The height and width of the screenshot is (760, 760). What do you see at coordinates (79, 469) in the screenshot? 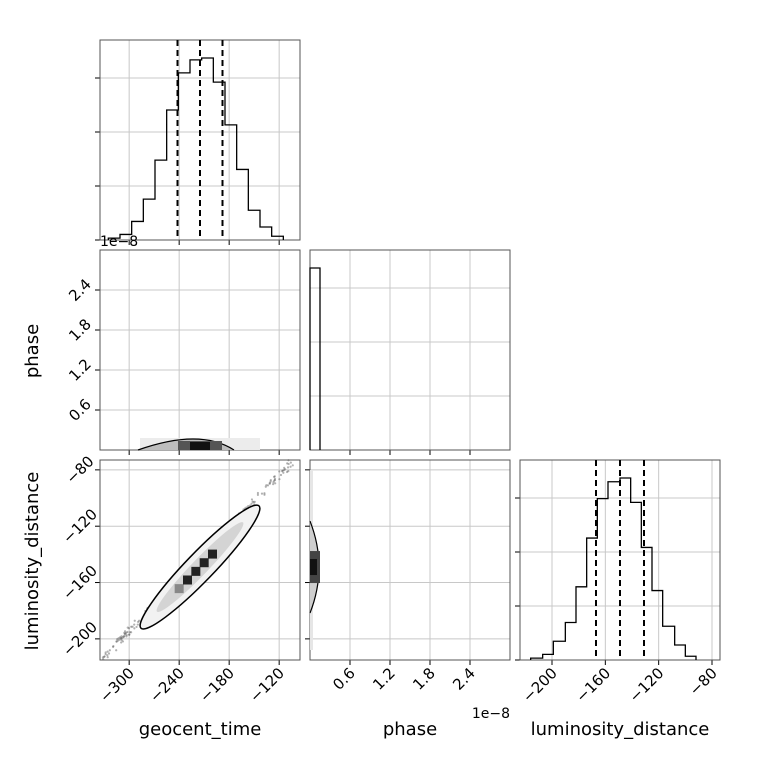
I see `luminosity-distance-y-tick-label: −80` at bounding box center [79, 469].